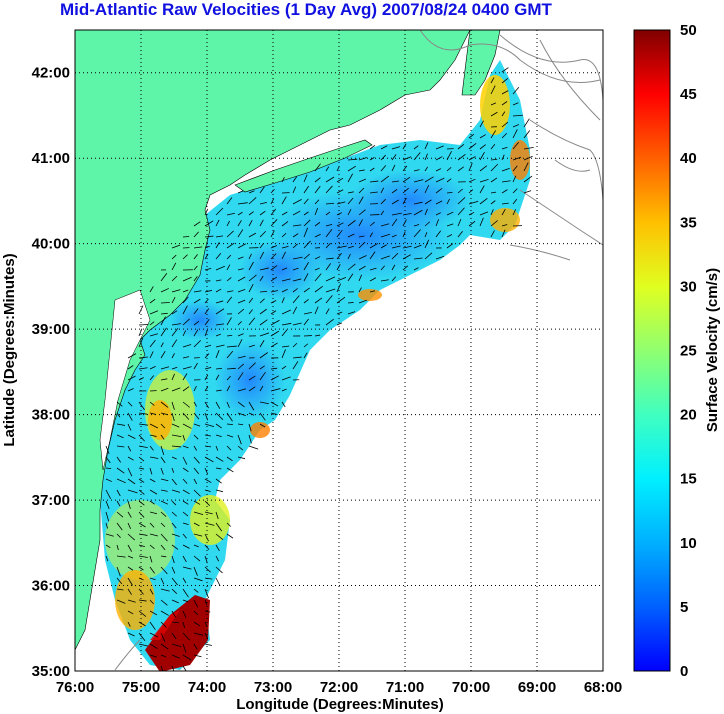  I want to click on colorbar-tick-label: 35, so click(688, 222).